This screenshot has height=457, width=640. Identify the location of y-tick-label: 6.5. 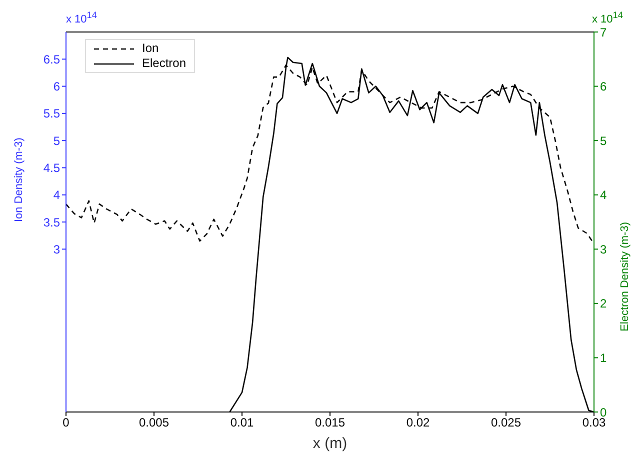
(51, 59).